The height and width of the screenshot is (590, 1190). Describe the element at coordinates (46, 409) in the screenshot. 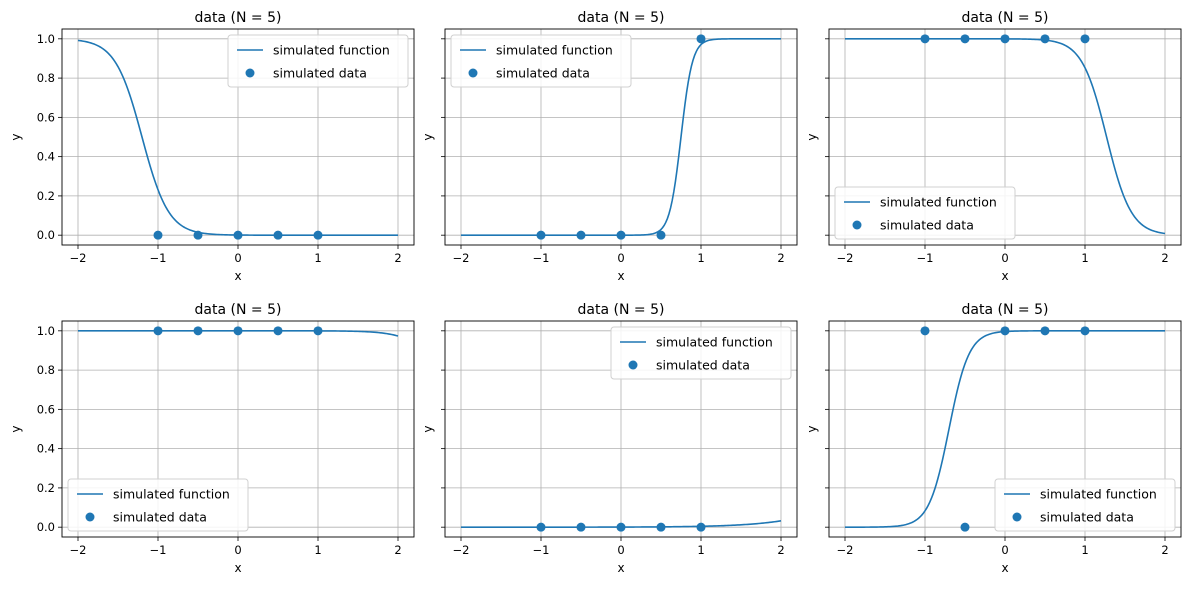

I see `y-tick-label: 0.6` at that location.